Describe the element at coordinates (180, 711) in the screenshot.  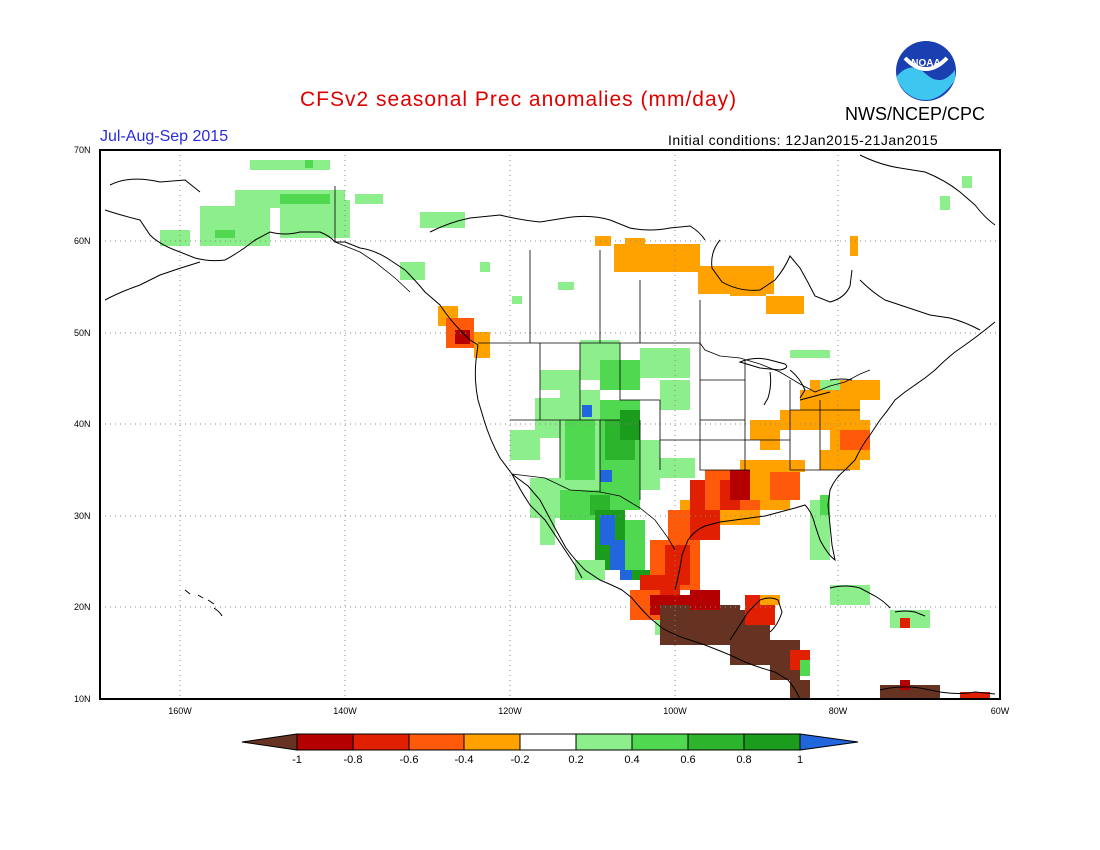
I see `lon-label: 160W` at that location.